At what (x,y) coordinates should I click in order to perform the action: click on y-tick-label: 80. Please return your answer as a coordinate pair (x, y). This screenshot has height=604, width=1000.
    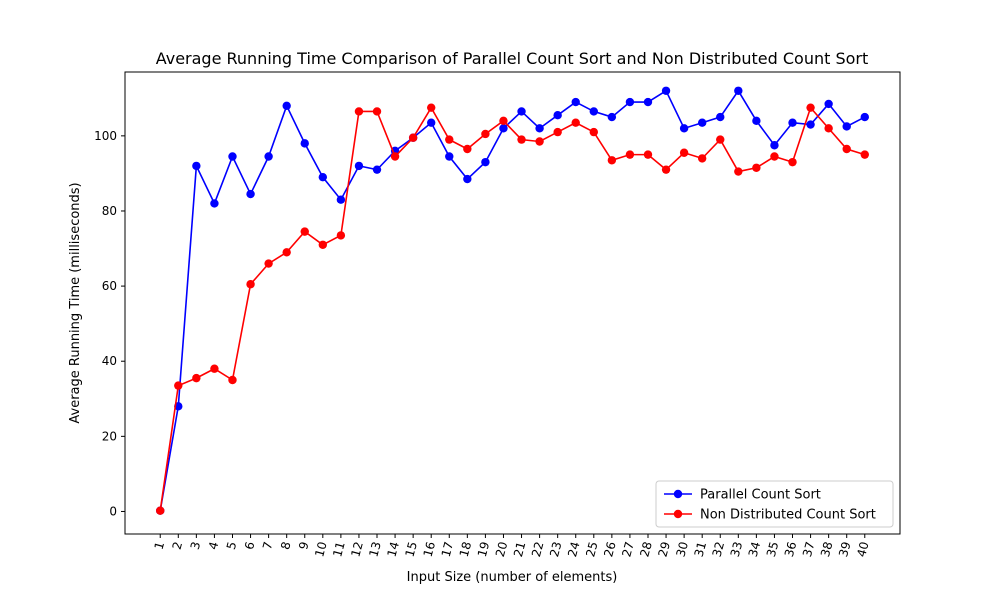
    Looking at the image, I should click on (109, 211).